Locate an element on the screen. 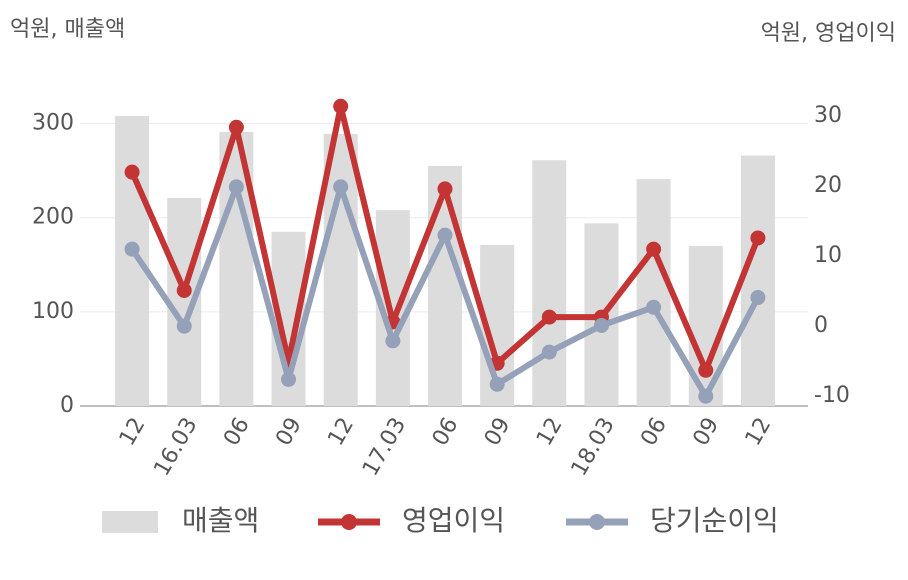 This screenshot has width=908, height=580. legend-label: 매출액 is located at coordinates (220, 520).